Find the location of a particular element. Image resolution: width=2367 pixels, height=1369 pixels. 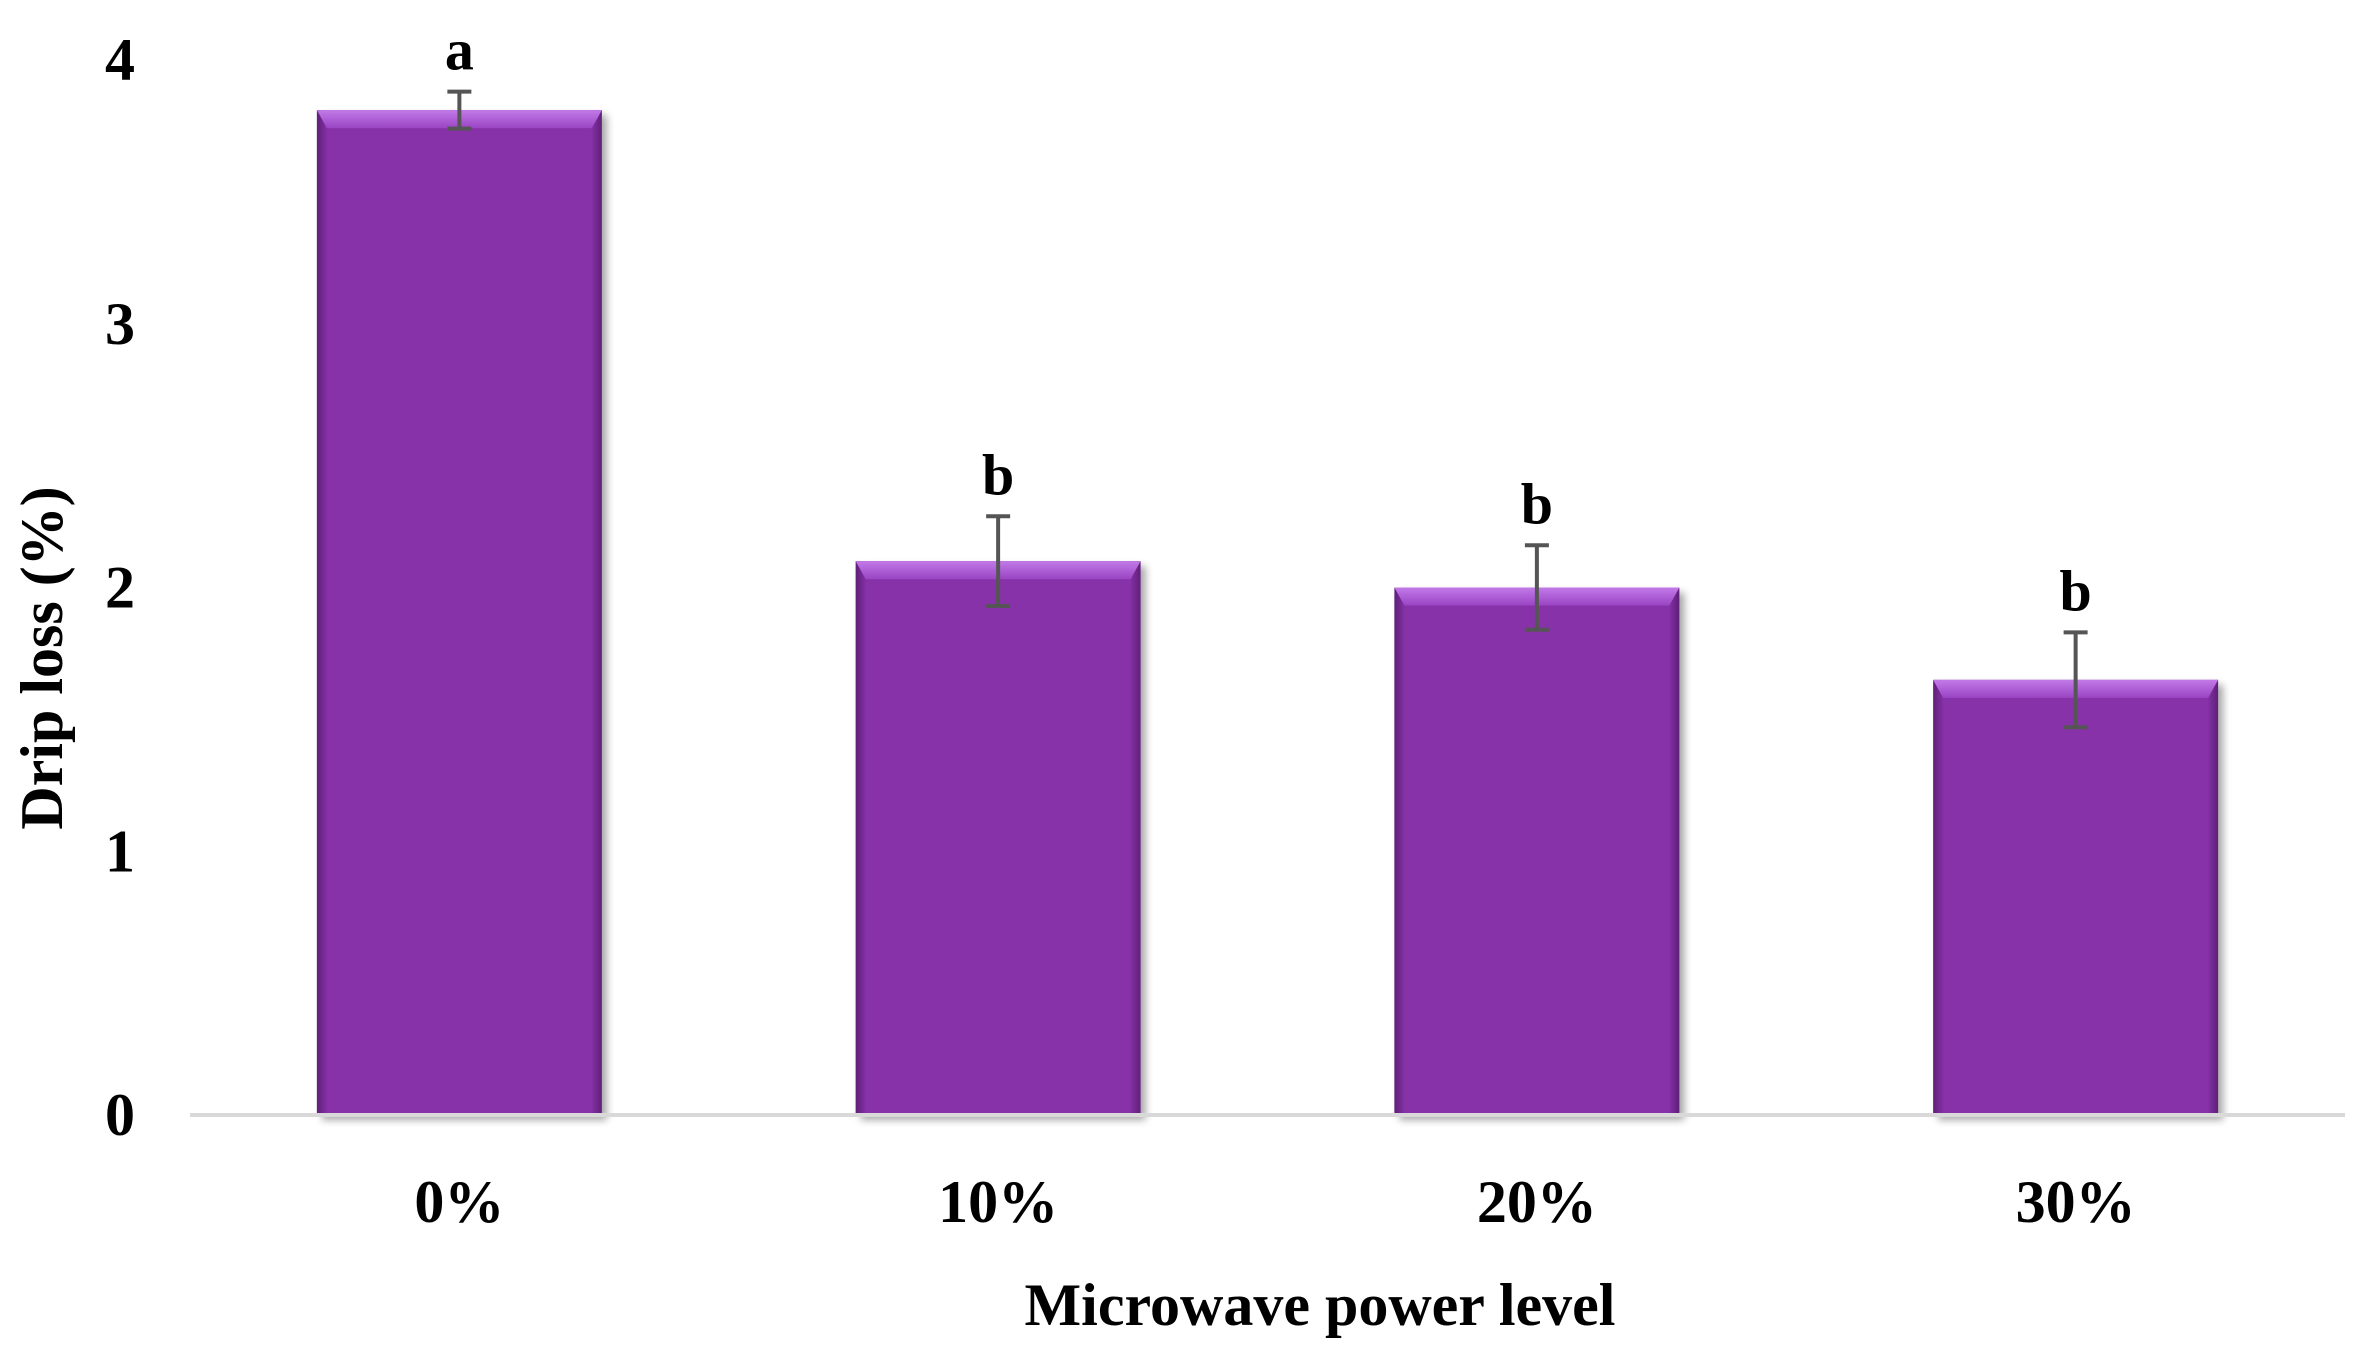

y-tick-label: 1 is located at coordinates (120, 851).